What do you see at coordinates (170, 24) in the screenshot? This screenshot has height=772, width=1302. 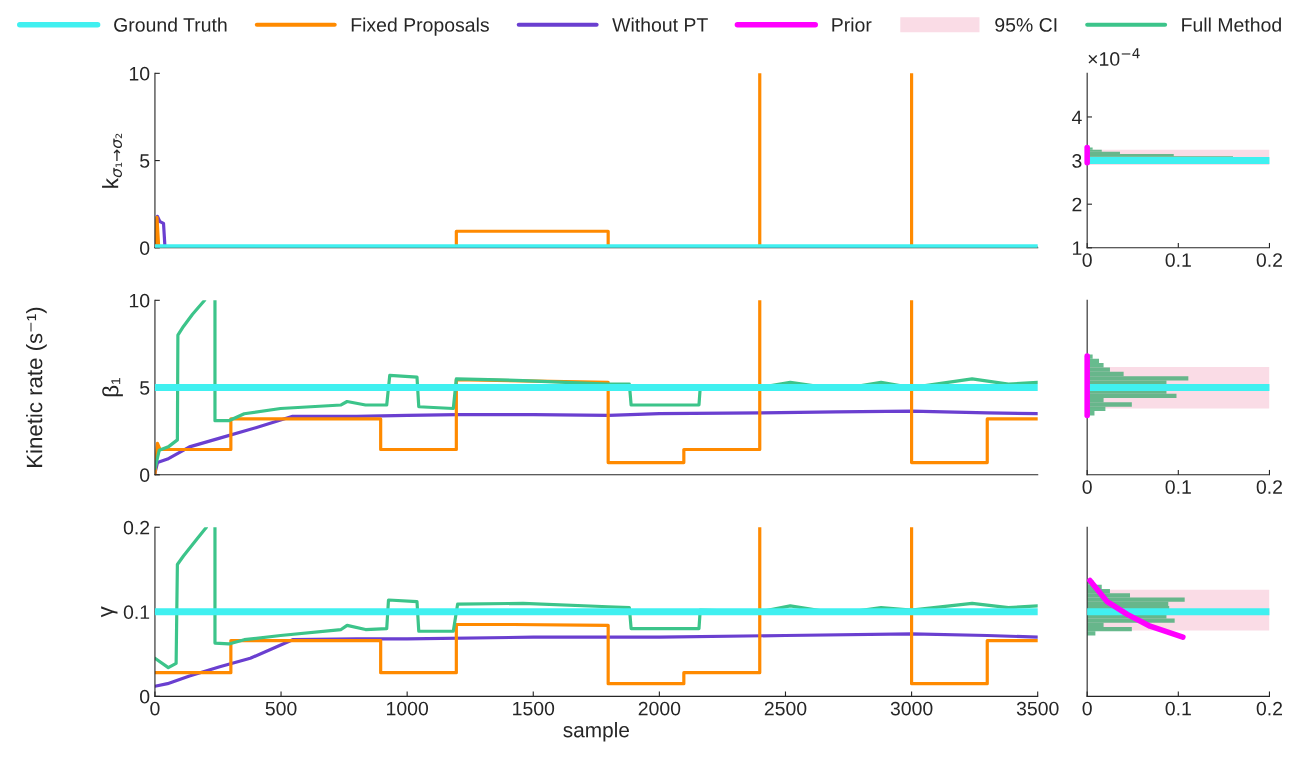 I see `legend-label: Ground Truth` at bounding box center [170, 24].